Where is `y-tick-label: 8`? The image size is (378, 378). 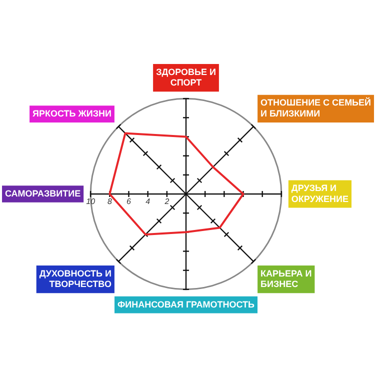
y-tick-label: 8 is located at coordinates (109, 201).